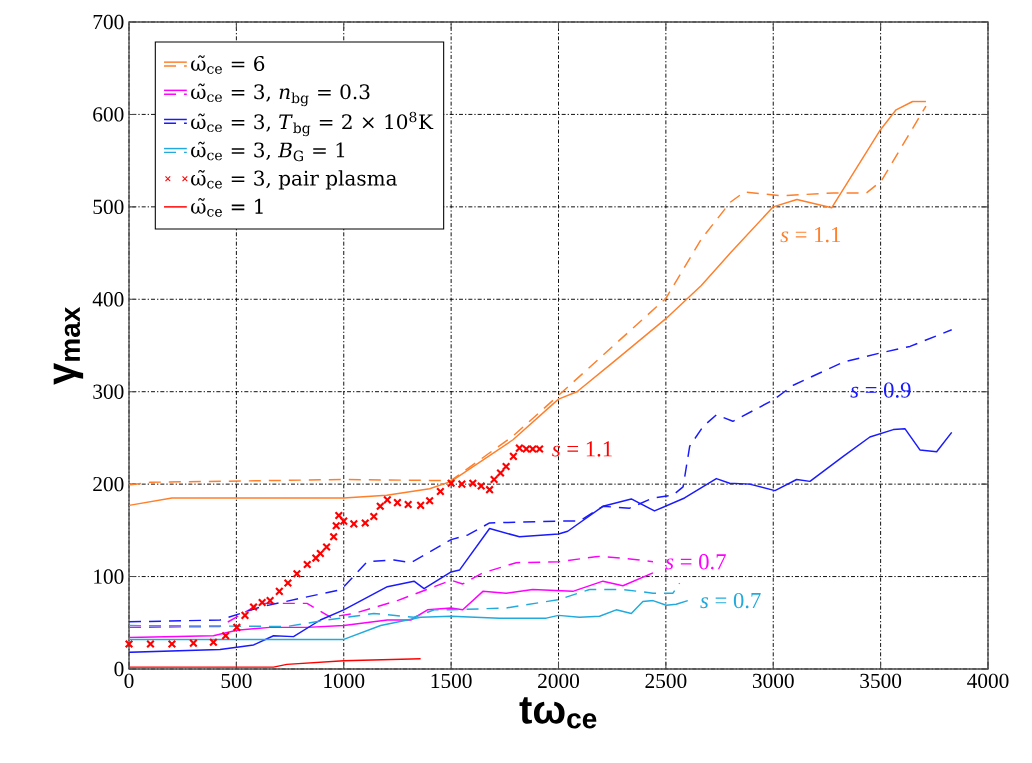  Describe the element at coordinates (451, 681) in the screenshot. I see `x-tick-label: 1500` at that location.